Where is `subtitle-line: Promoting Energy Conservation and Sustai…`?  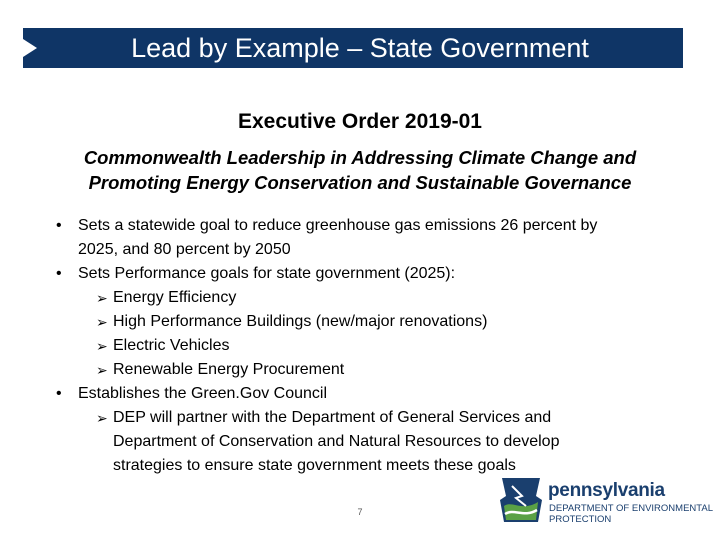 subtitle-line: Promoting Energy Conservation and Sustai… is located at coordinates (360, 182).